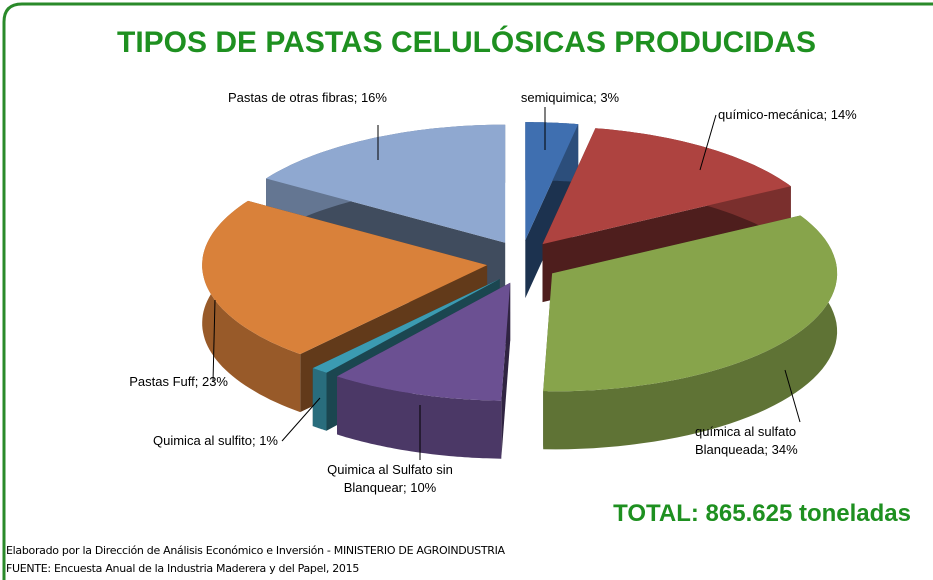 The image size is (933, 580). What do you see at coordinates (746, 440) in the screenshot?
I see `data-label: química al sulfato Blanqueada; 34%` at bounding box center [746, 440].